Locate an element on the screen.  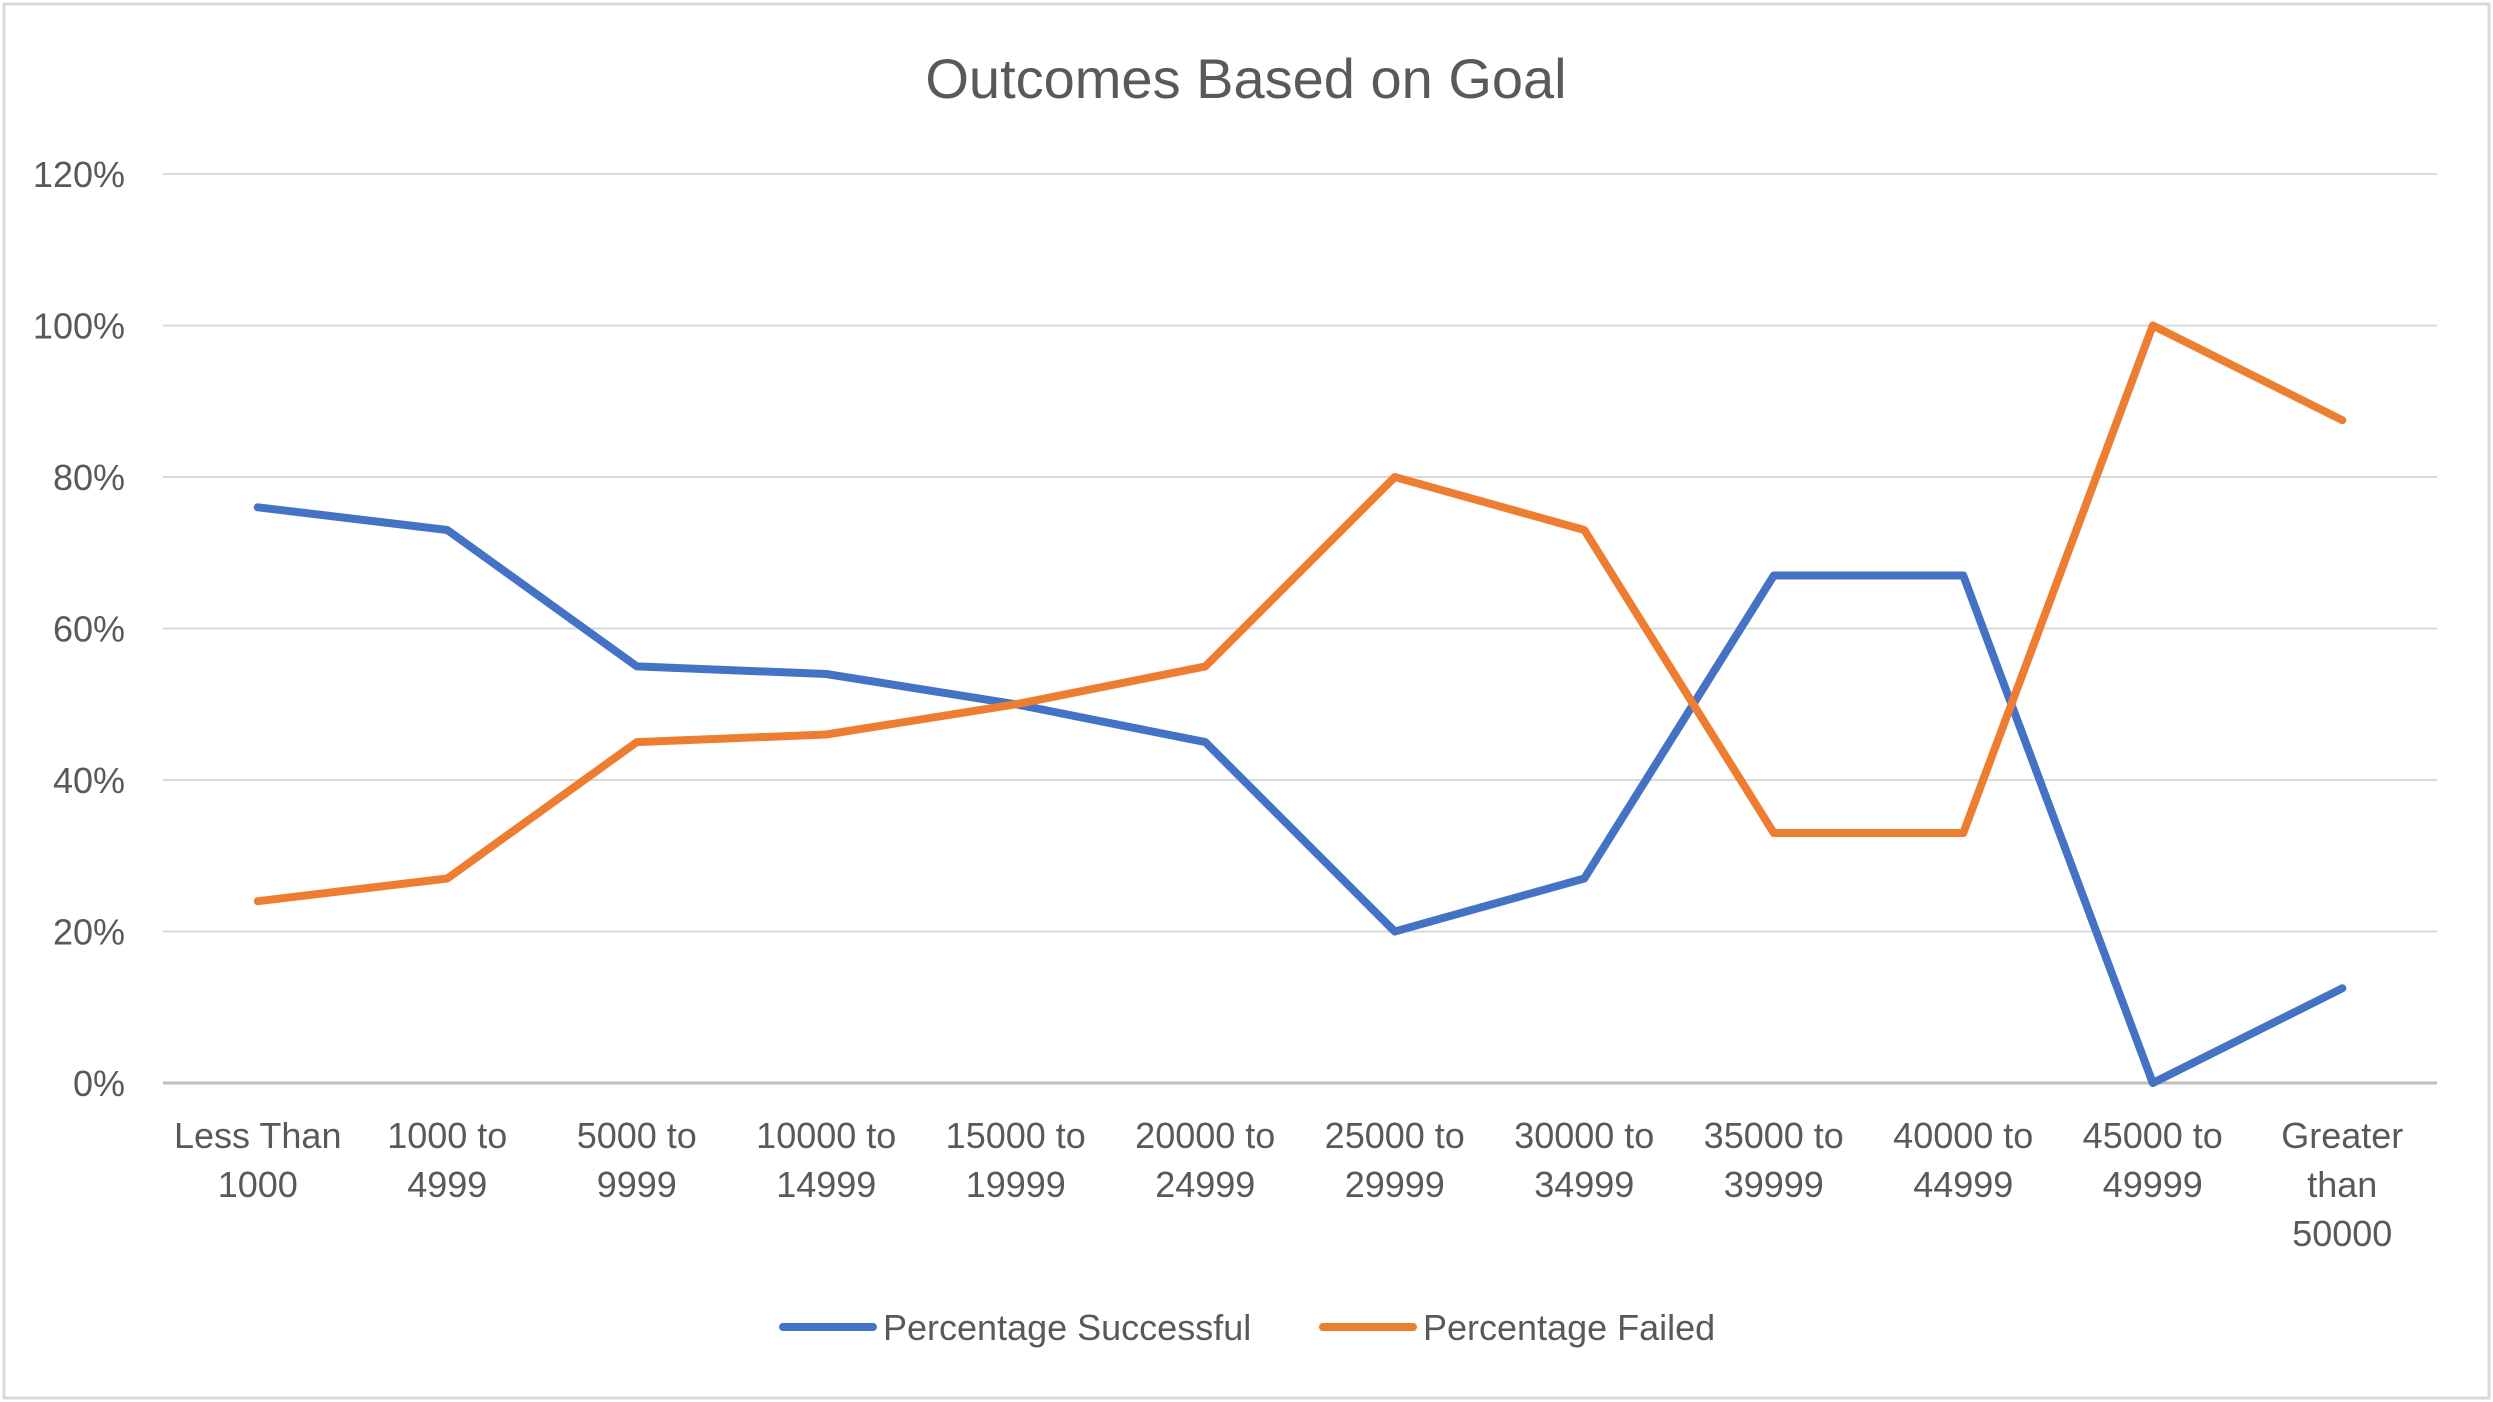
x-tick-label: 20000 to 24999 is located at coordinates (1205, 1160).